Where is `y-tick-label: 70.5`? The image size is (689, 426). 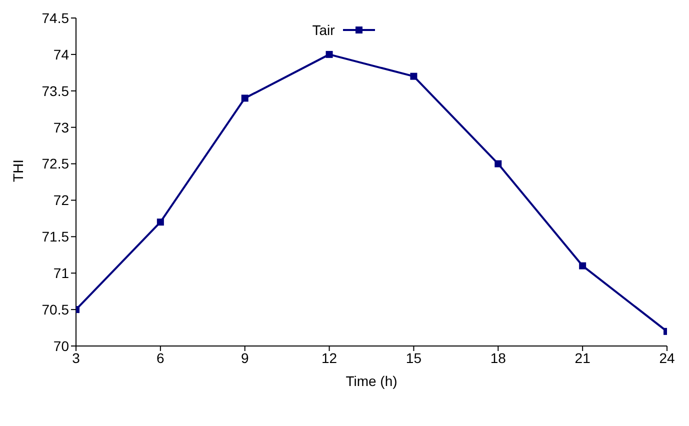 y-tick-label: 70.5 is located at coordinates (56, 310).